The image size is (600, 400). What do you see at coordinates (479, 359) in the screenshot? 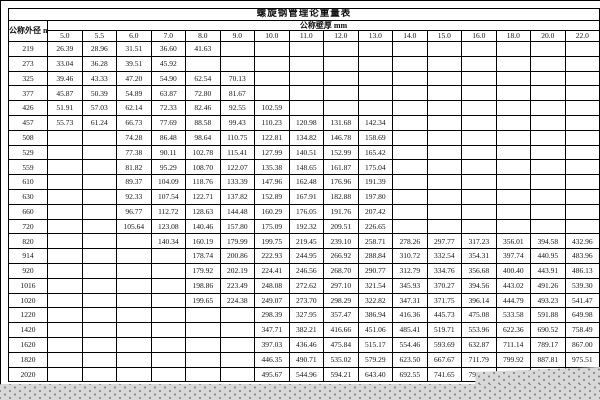
I see `weight-cell: 711.79` at bounding box center [479, 359].